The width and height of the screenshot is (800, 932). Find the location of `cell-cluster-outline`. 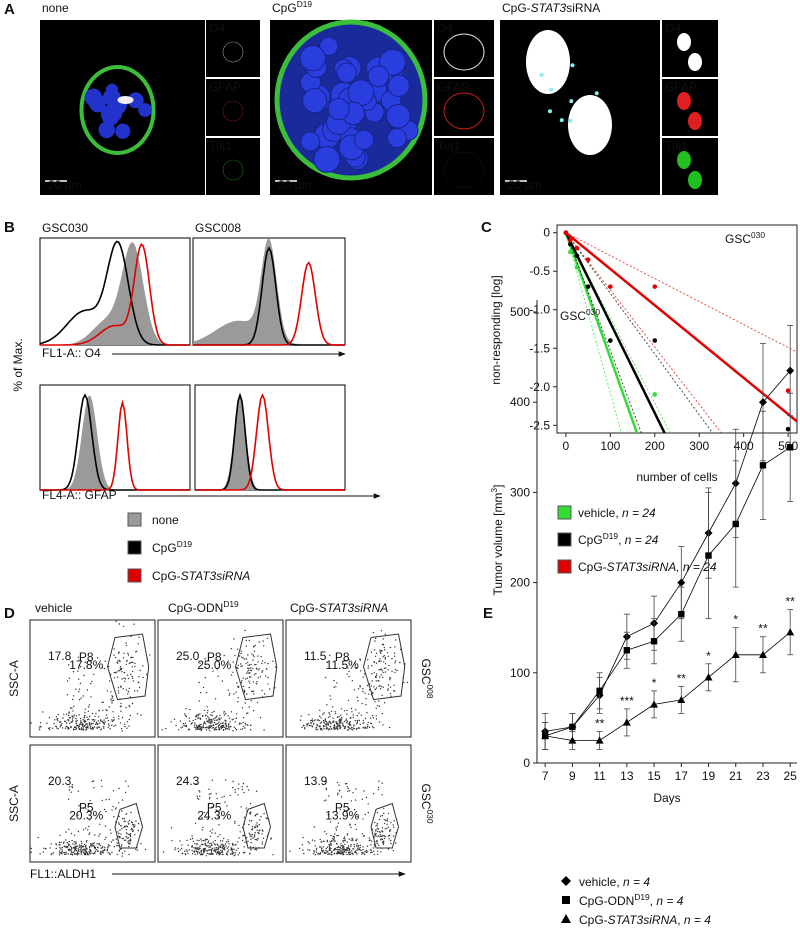

cell-cluster-outline is located at coordinates (117, 110).